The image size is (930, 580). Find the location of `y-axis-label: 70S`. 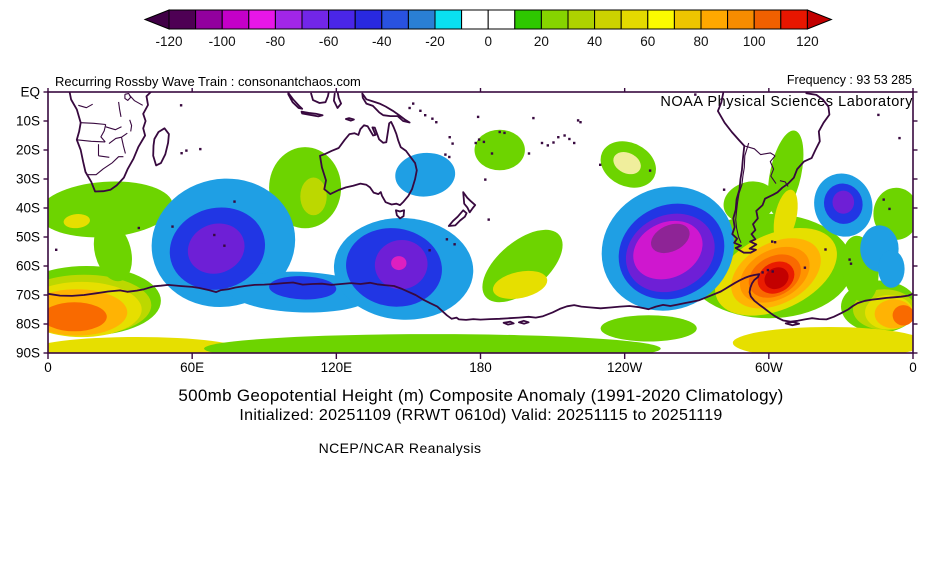

y-axis-label: 70S is located at coordinates (28, 295).